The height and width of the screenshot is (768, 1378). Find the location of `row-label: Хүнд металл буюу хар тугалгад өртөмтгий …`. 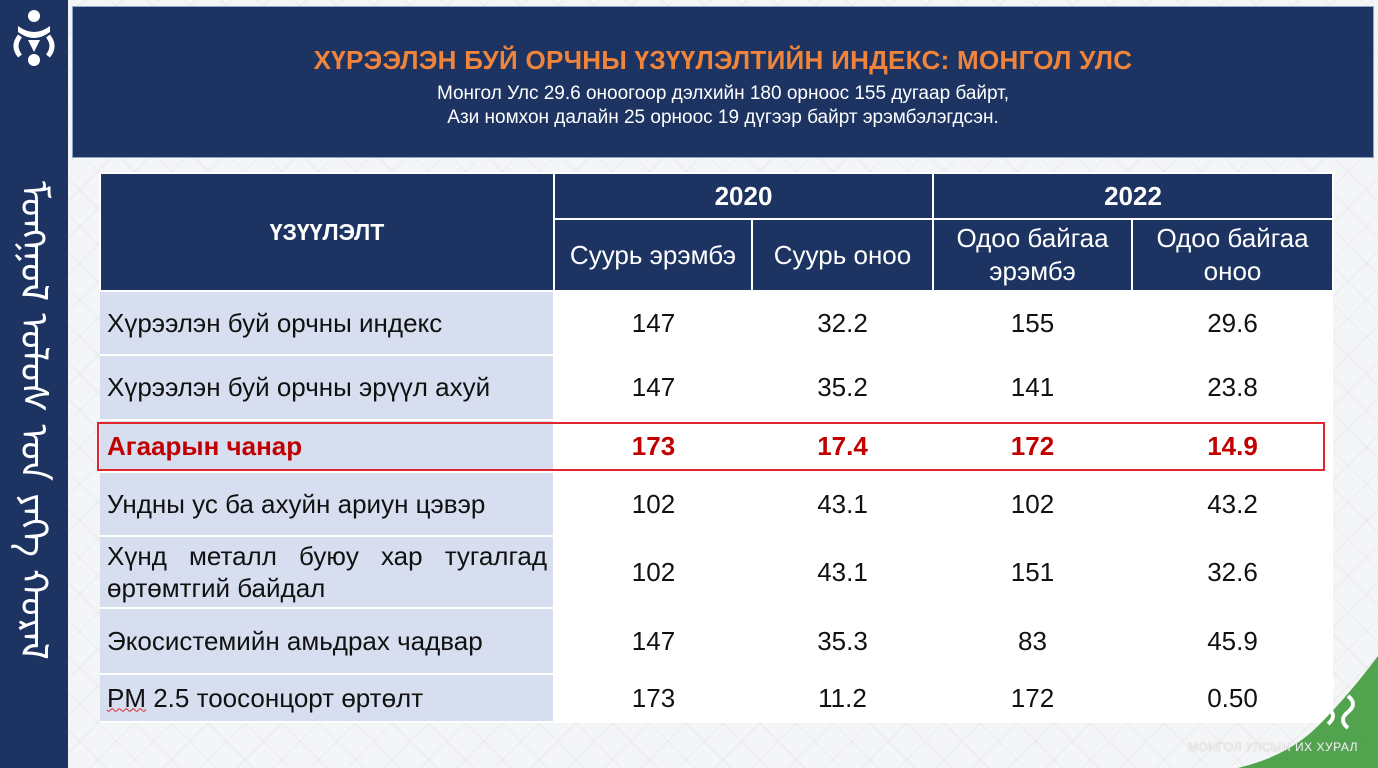

row-label: Хүнд металл буюу хар тугалгад өртөмтгий … is located at coordinates (327, 572).